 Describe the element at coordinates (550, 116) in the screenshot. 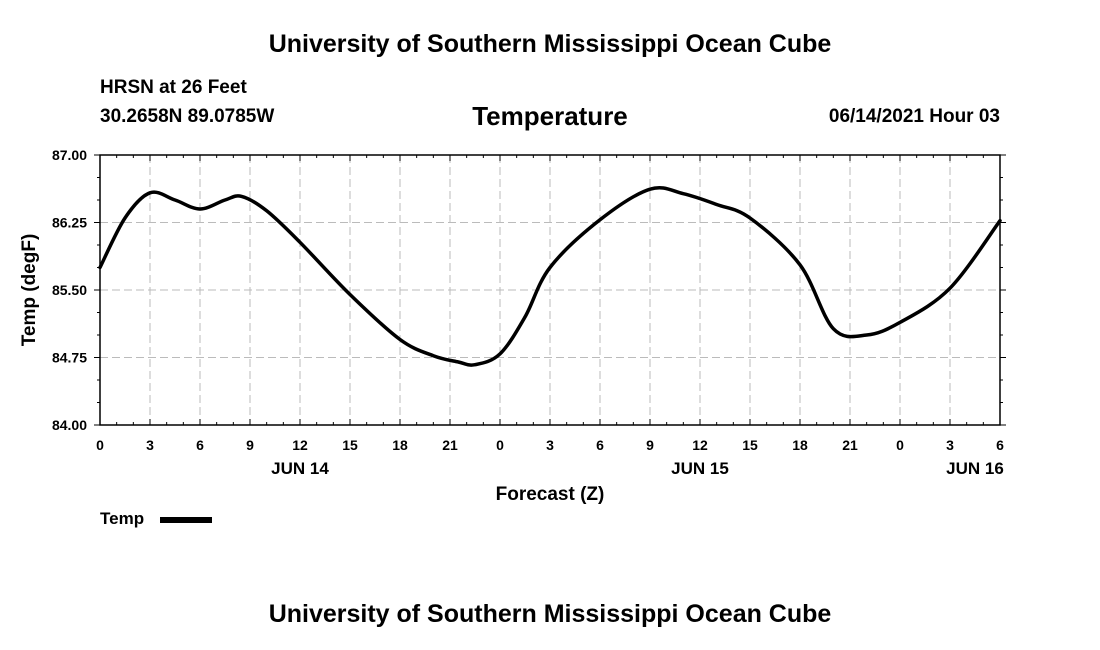

I see `variable-title: Temperature` at that location.